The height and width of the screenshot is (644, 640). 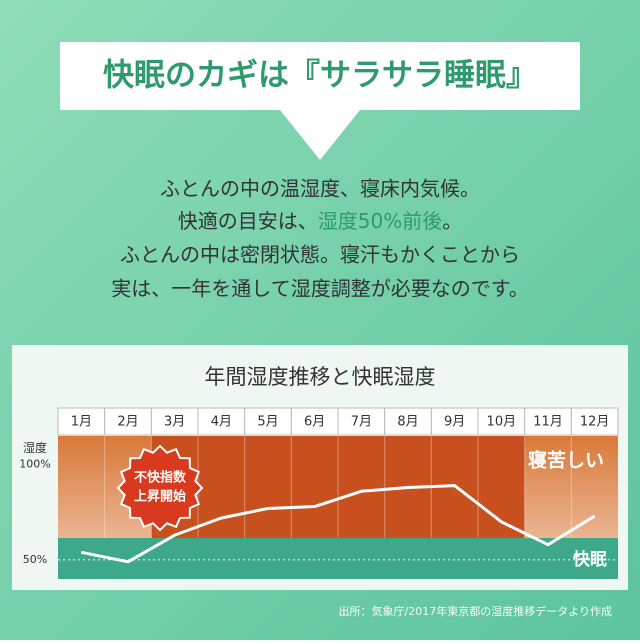 I want to click on body-line: ふとんの中の温湿度、寝床内気候。, so click(x=320, y=189).